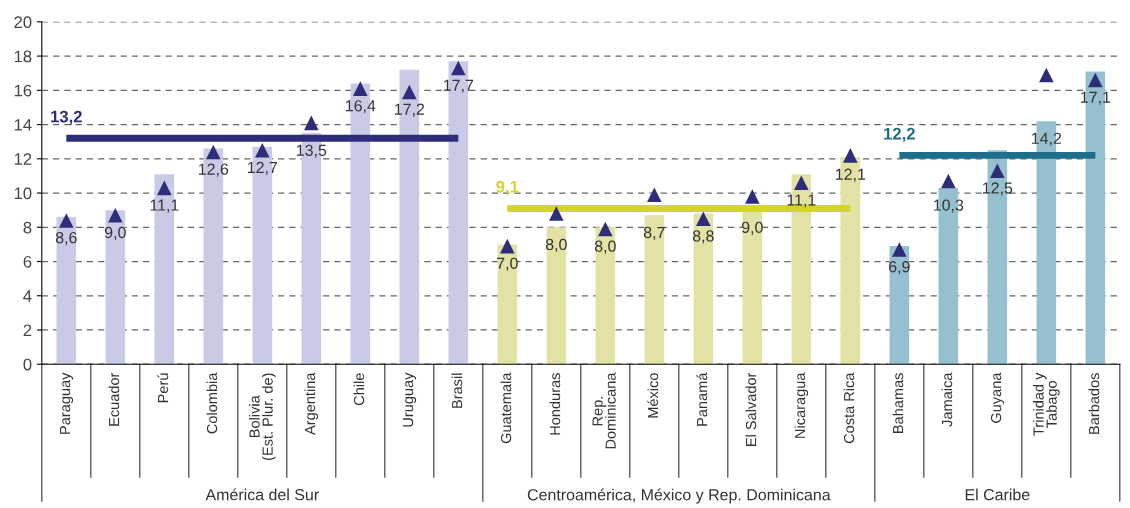 The height and width of the screenshot is (508, 1130). Describe the element at coordinates (457, 390) in the screenshot. I see `x-tick-label: Brasil` at that location.